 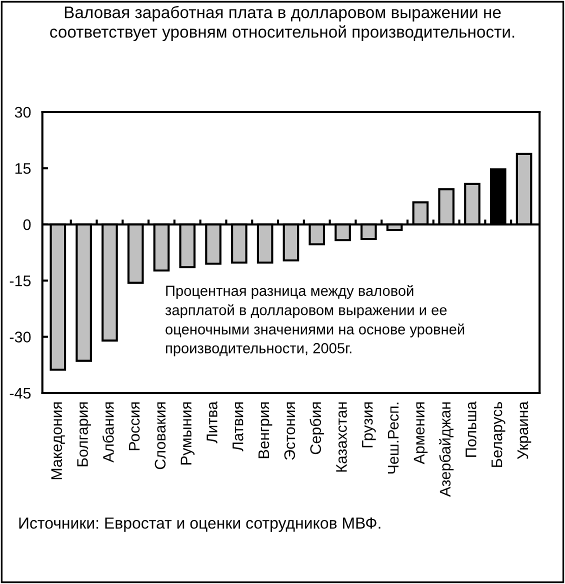 I want to click on y-tick-label: -45, so click(x=20, y=393).